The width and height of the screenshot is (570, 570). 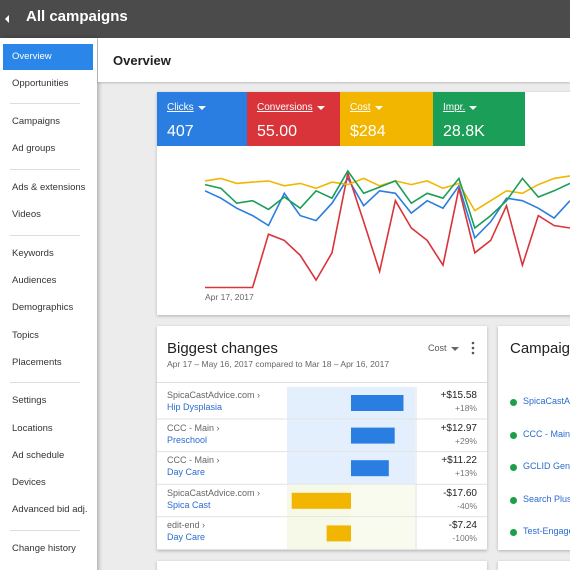 What do you see at coordinates (50, 509) in the screenshot?
I see `nav-item: Advanced bid adj.` at bounding box center [50, 509].